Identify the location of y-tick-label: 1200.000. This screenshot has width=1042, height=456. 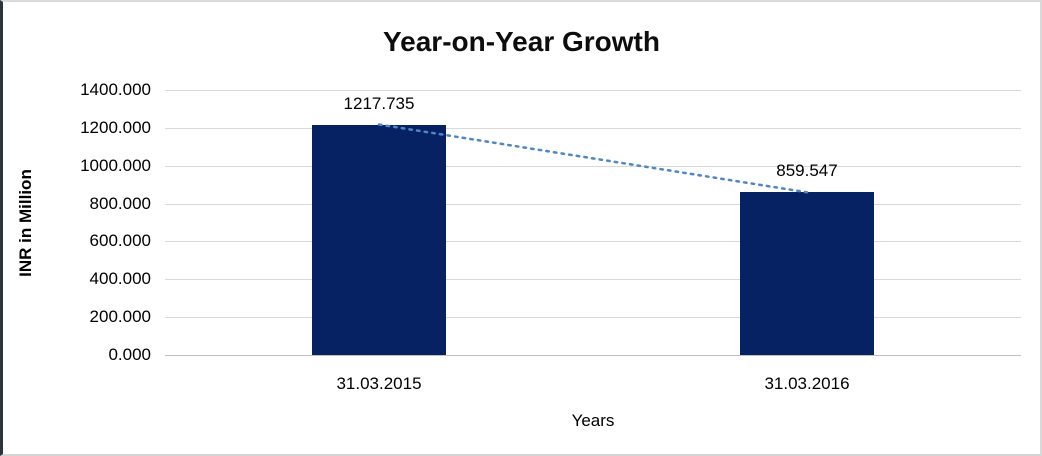
(115, 127).